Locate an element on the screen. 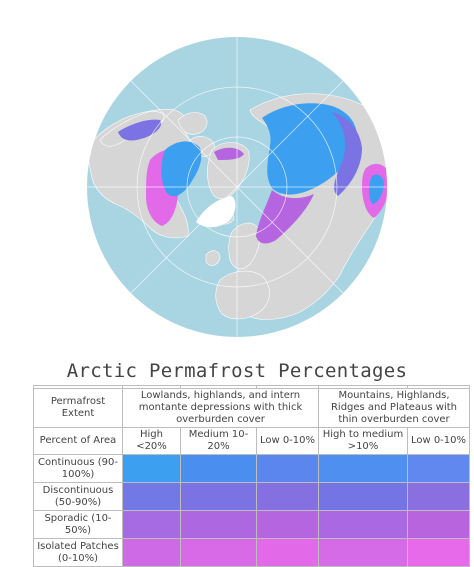 This screenshot has width=474, height=567. permafrost-siberia-continuous is located at coordinates (309, 149).